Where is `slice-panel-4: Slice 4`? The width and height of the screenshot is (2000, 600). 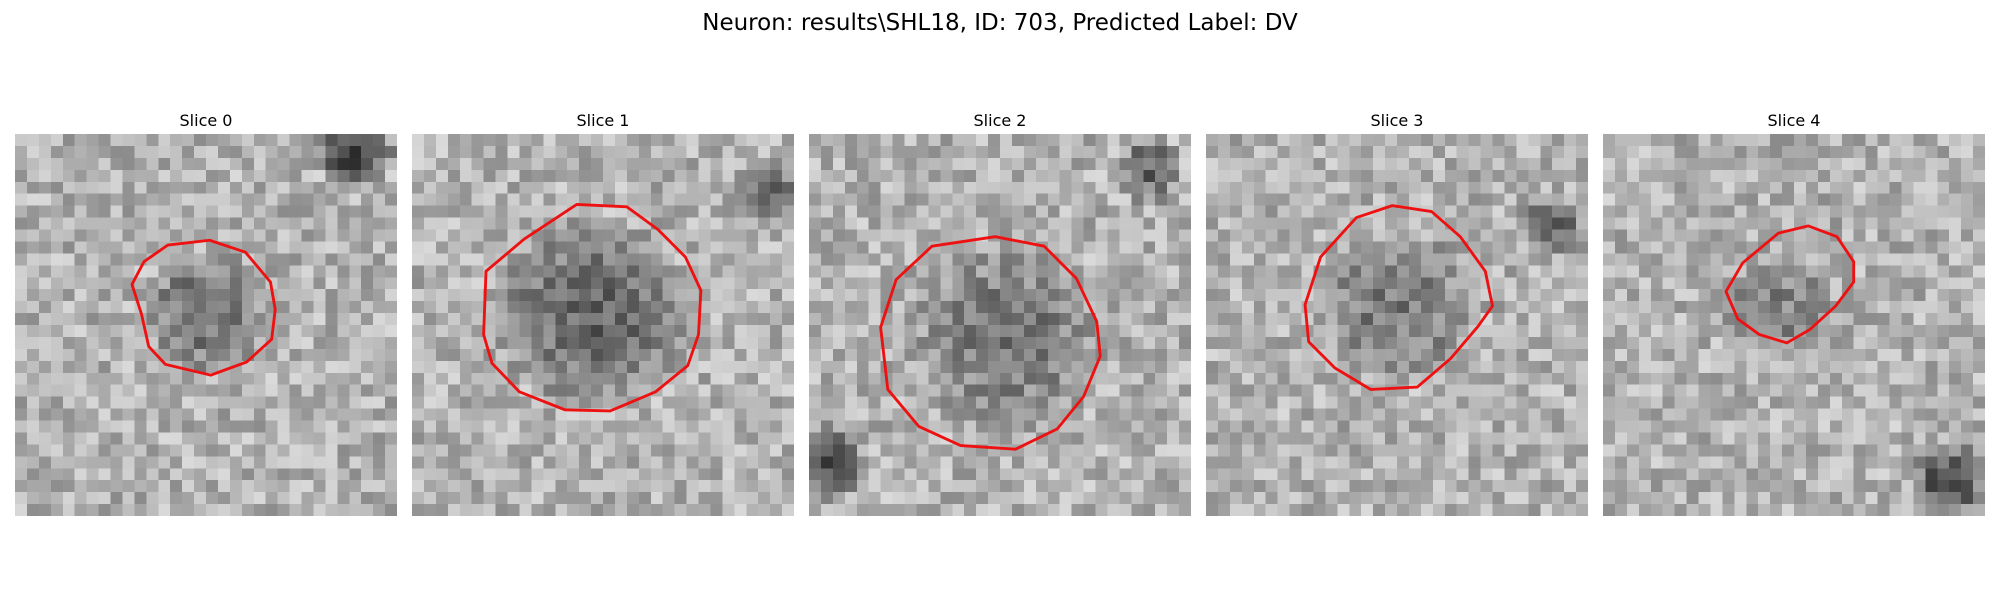
slice-panel-4: Slice 4 is located at coordinates (1794, 312).